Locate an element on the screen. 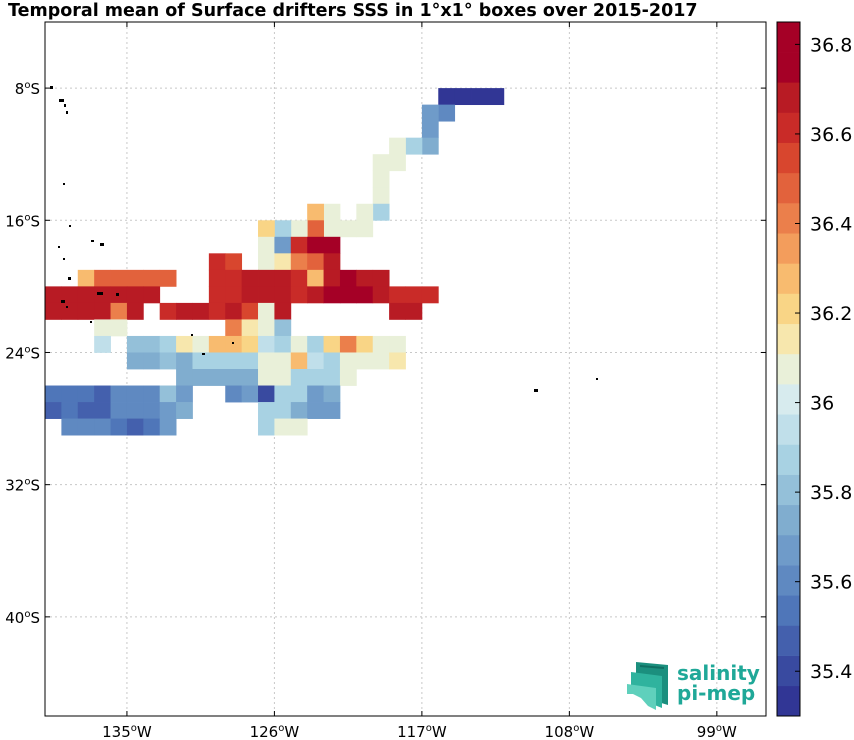  colorbar-label: 36 is located at coordinates (822, 404).